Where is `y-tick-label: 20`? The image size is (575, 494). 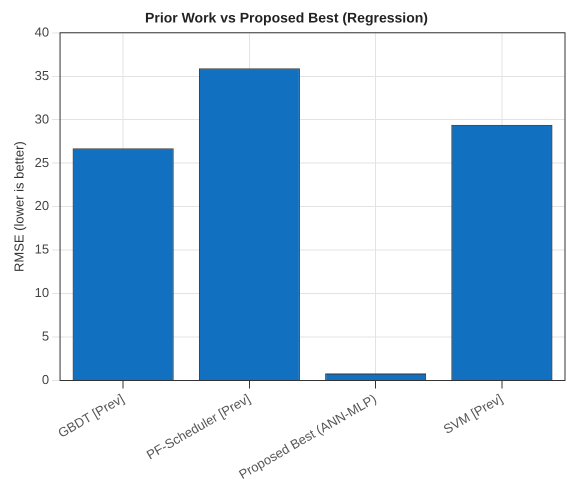
y-tick-label: 20 is located at coordinates (42, 206).